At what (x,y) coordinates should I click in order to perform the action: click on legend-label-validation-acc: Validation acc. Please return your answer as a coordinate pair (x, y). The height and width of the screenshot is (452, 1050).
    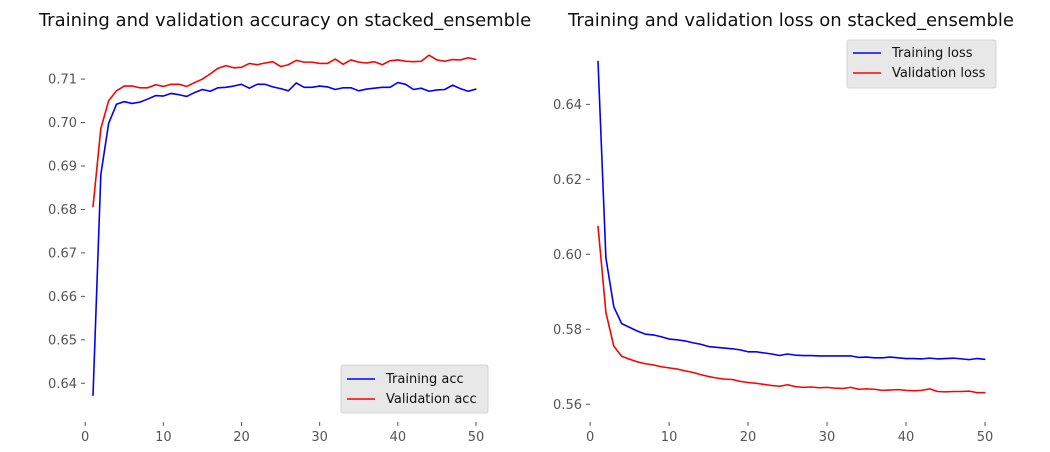
    Looking at the image, I should click on (431, 399).